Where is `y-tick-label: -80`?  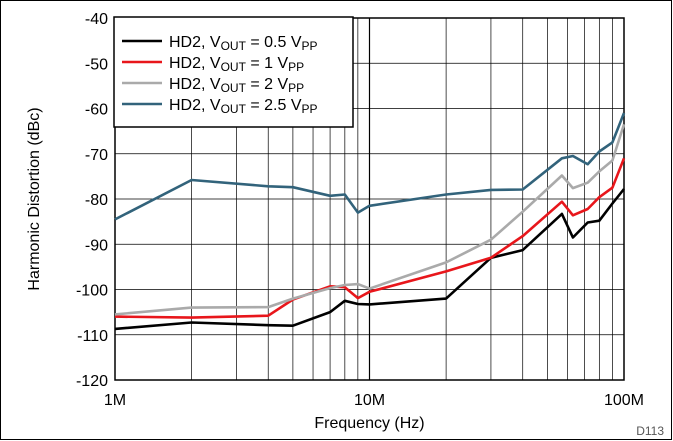 y-tick-label: -80 is located at coordinates (96, 200).